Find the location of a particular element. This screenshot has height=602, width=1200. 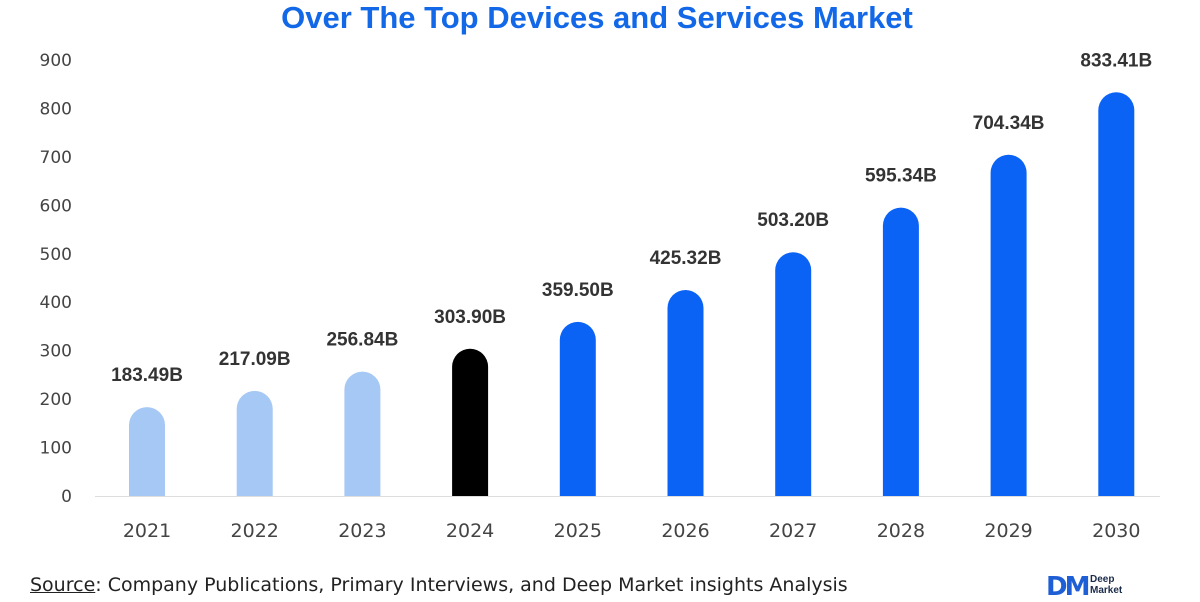

data-label-2026: 425.32B is located at coordinates (686, 258).